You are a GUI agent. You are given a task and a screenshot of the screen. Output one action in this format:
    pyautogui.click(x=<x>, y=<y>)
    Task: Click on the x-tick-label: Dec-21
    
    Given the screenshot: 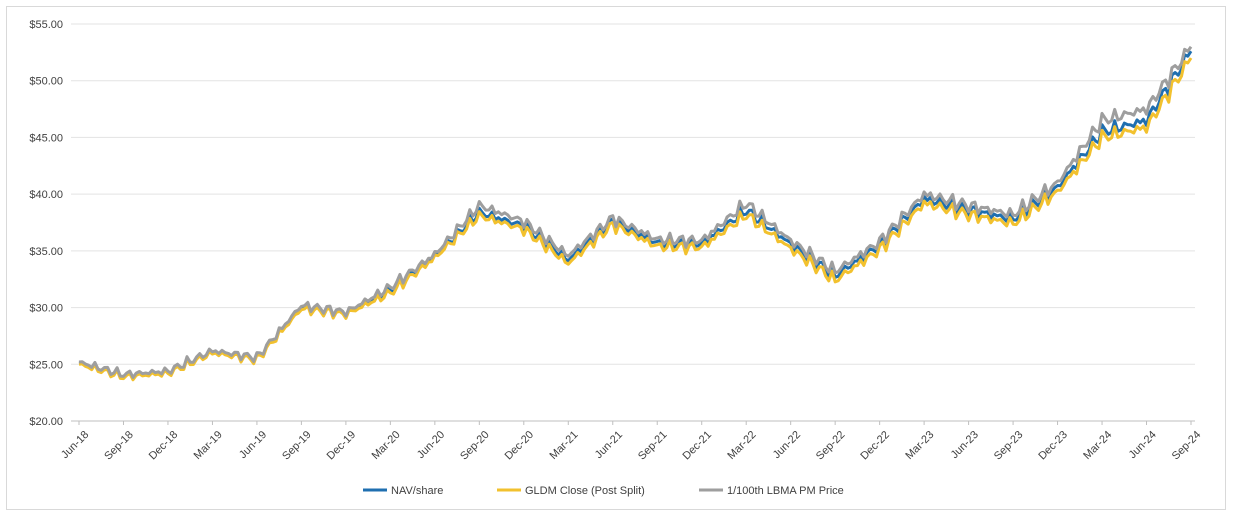 What is the action you would take?
    pyautogui.click(x=697, y=446)
    